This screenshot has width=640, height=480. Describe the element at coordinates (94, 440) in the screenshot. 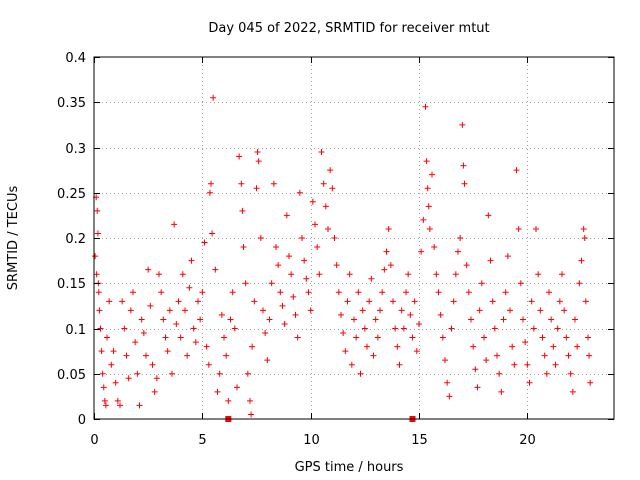

I see `x-tick-label: 0` at that location.